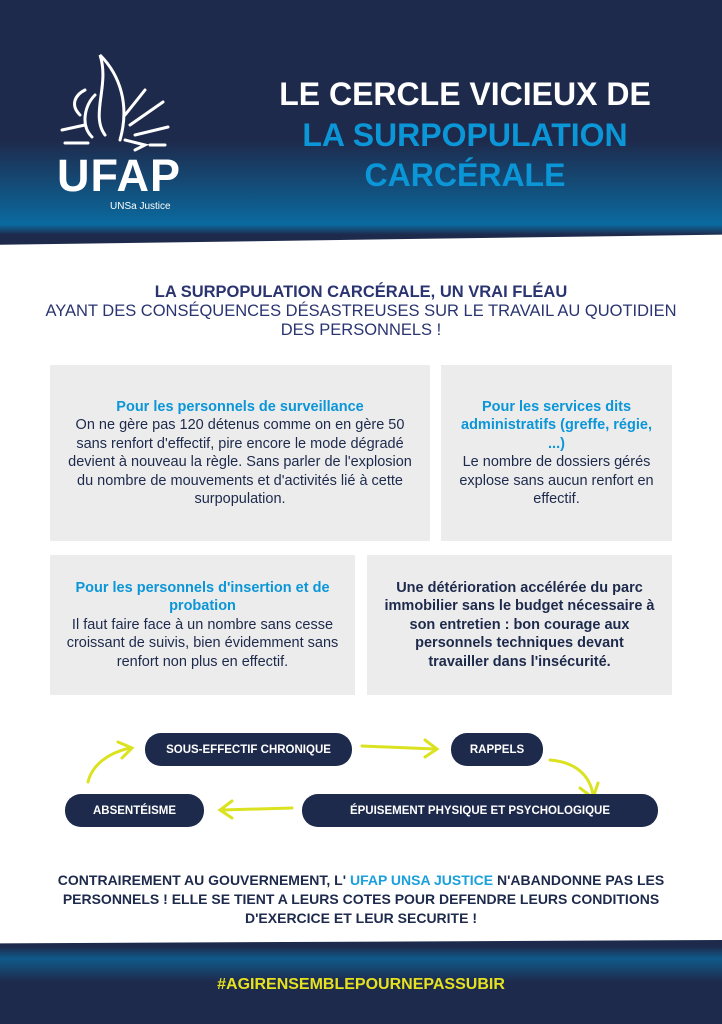 The height and width of the screenshot is (1024, 722). I want to click on cycle-step-sous-effectif: SOUS-EFFECTIF CHRONIQUE, so click(248, 749).